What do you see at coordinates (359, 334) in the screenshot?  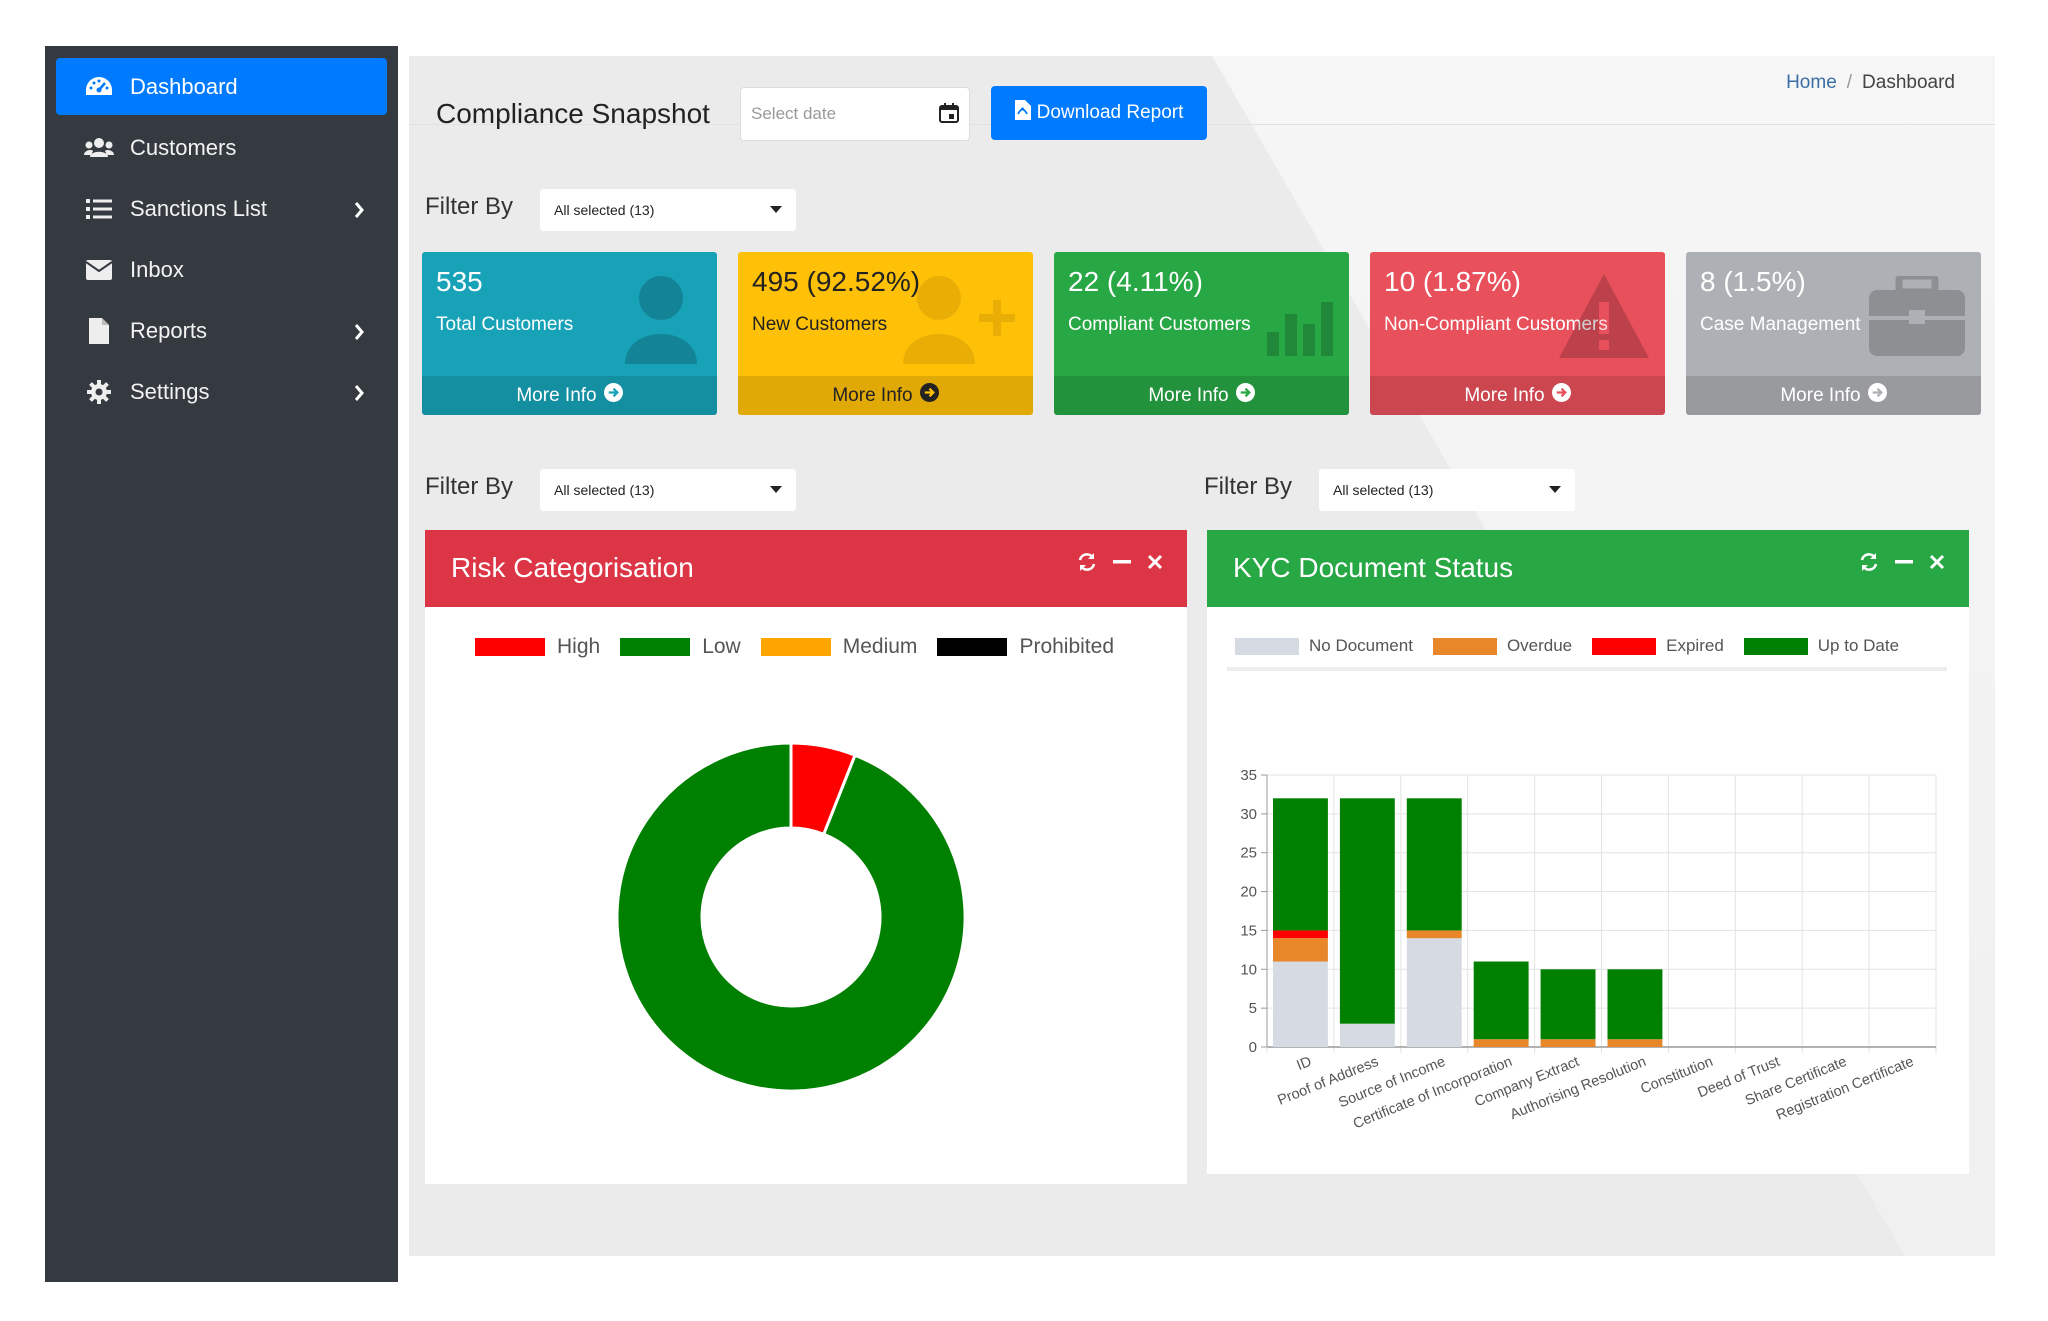 I see `chevron-right-icon` at bounding box center [359, 334].